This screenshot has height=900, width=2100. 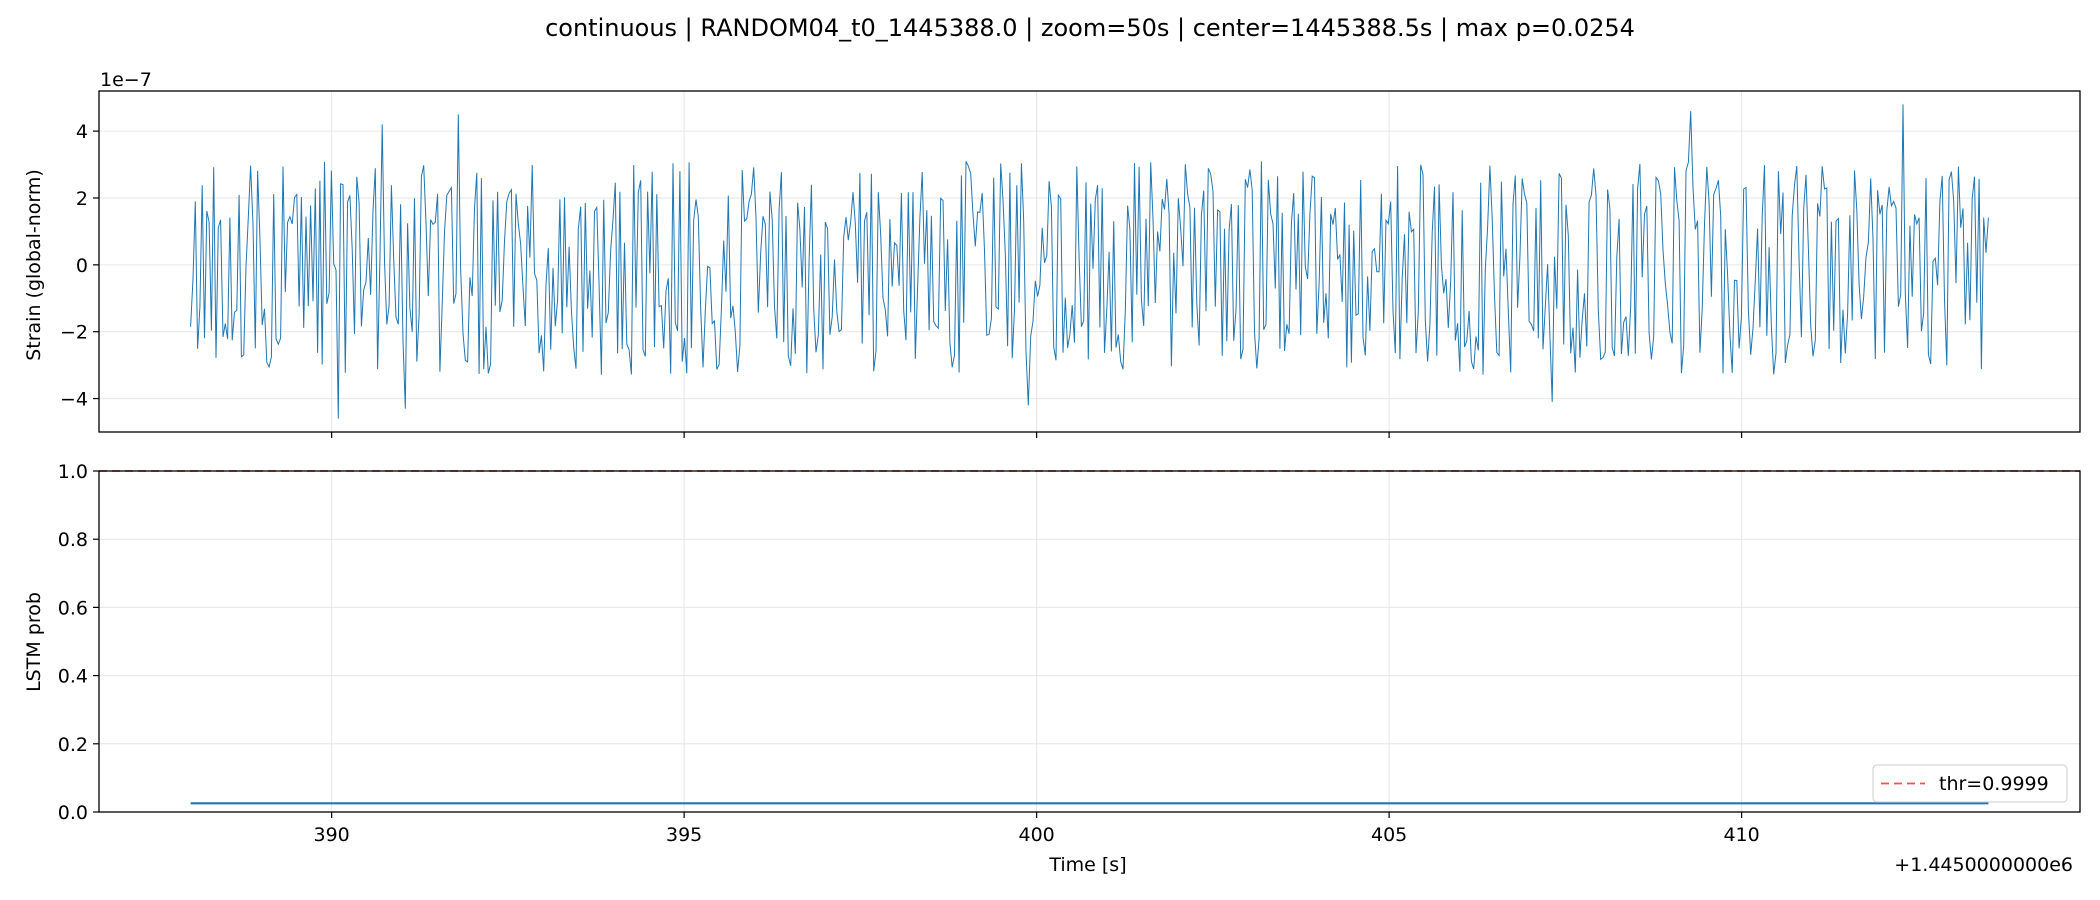 What do you see at coordinates (126, 80) in the screenshot?
I see `strain-y-scale-factor: 1e−7` at bounding box center [126, 80].